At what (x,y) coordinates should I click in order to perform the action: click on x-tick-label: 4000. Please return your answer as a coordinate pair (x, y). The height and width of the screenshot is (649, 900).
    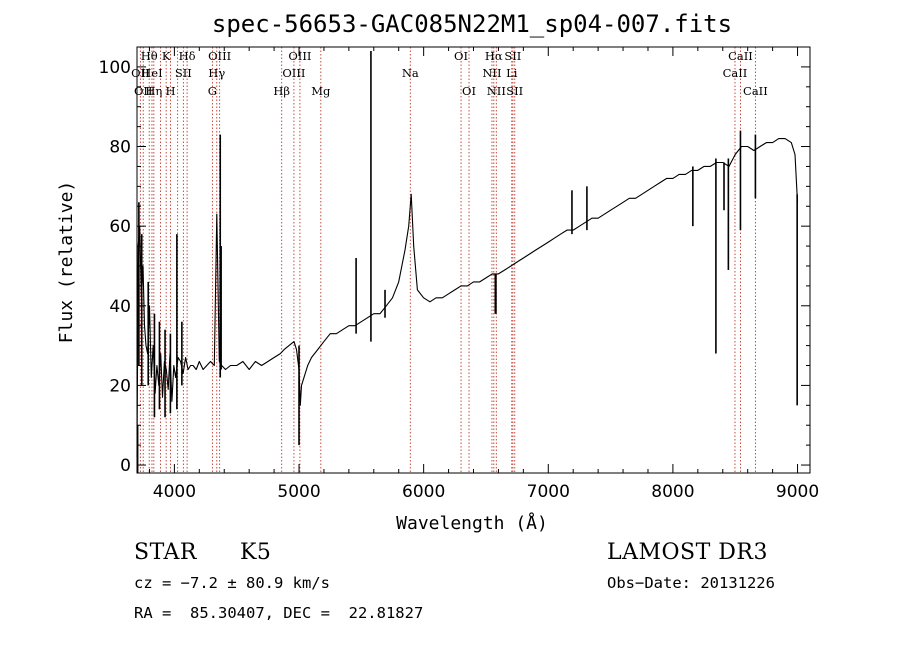
    Looking at the image, I should click on (174, 492).